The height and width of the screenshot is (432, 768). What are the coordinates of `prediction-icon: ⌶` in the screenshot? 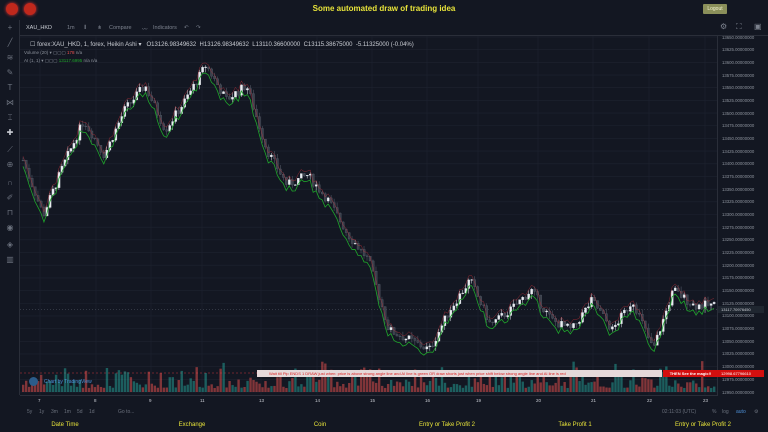 It's located at (10, 117).